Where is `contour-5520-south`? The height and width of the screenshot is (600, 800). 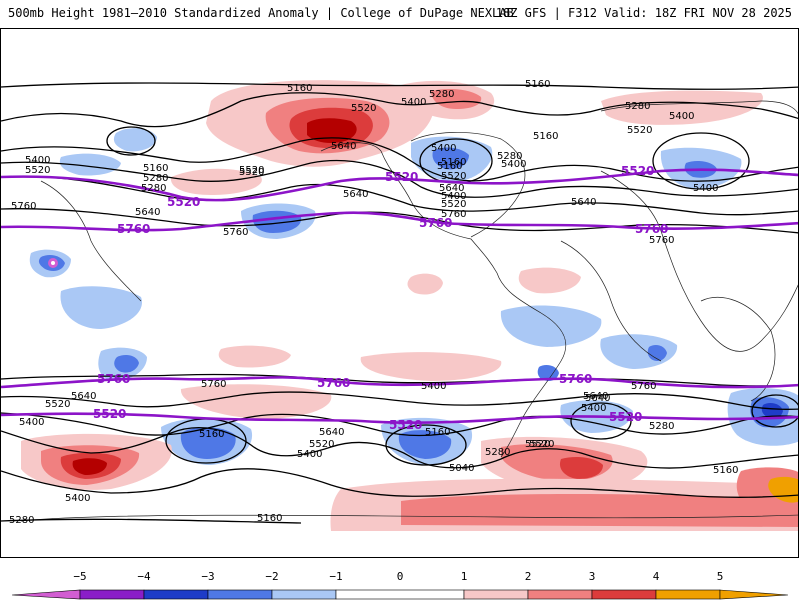
contour-5520-south is located at coordinates (399, 418).